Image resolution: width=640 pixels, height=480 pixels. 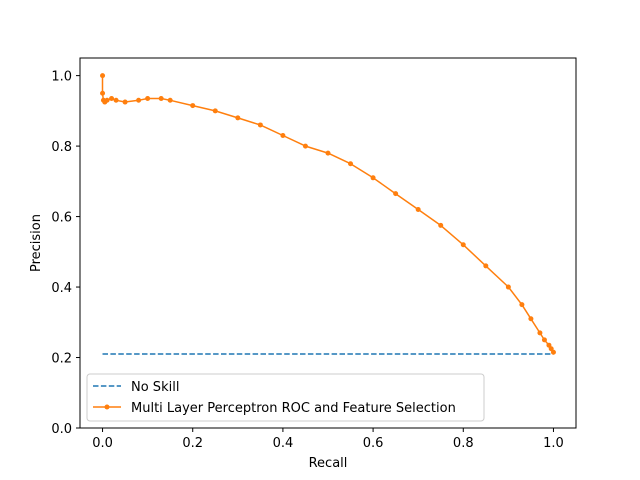 I want to click on x-axis-label: Recall, so click(x=328, y=463).